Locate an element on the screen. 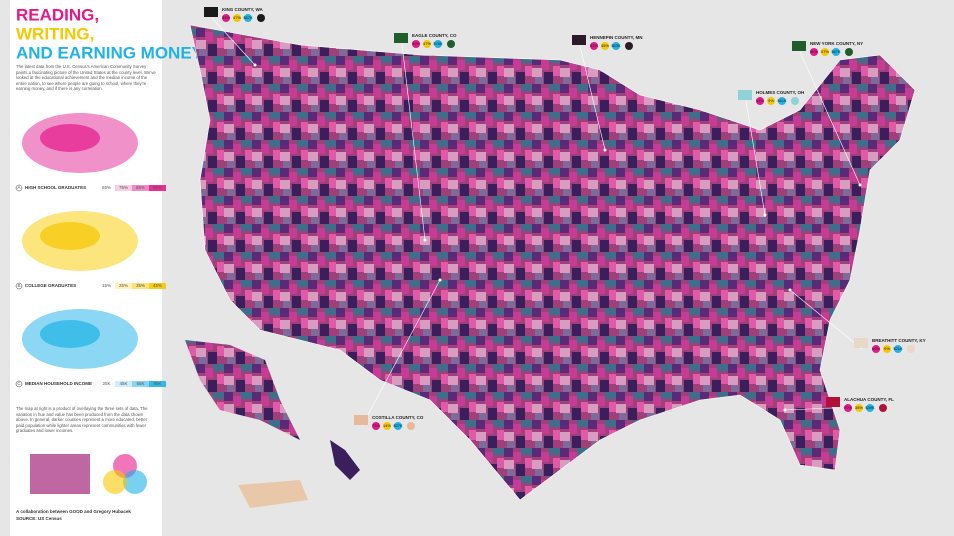  legend-tick: 25% is located at coordinates (123, 285).